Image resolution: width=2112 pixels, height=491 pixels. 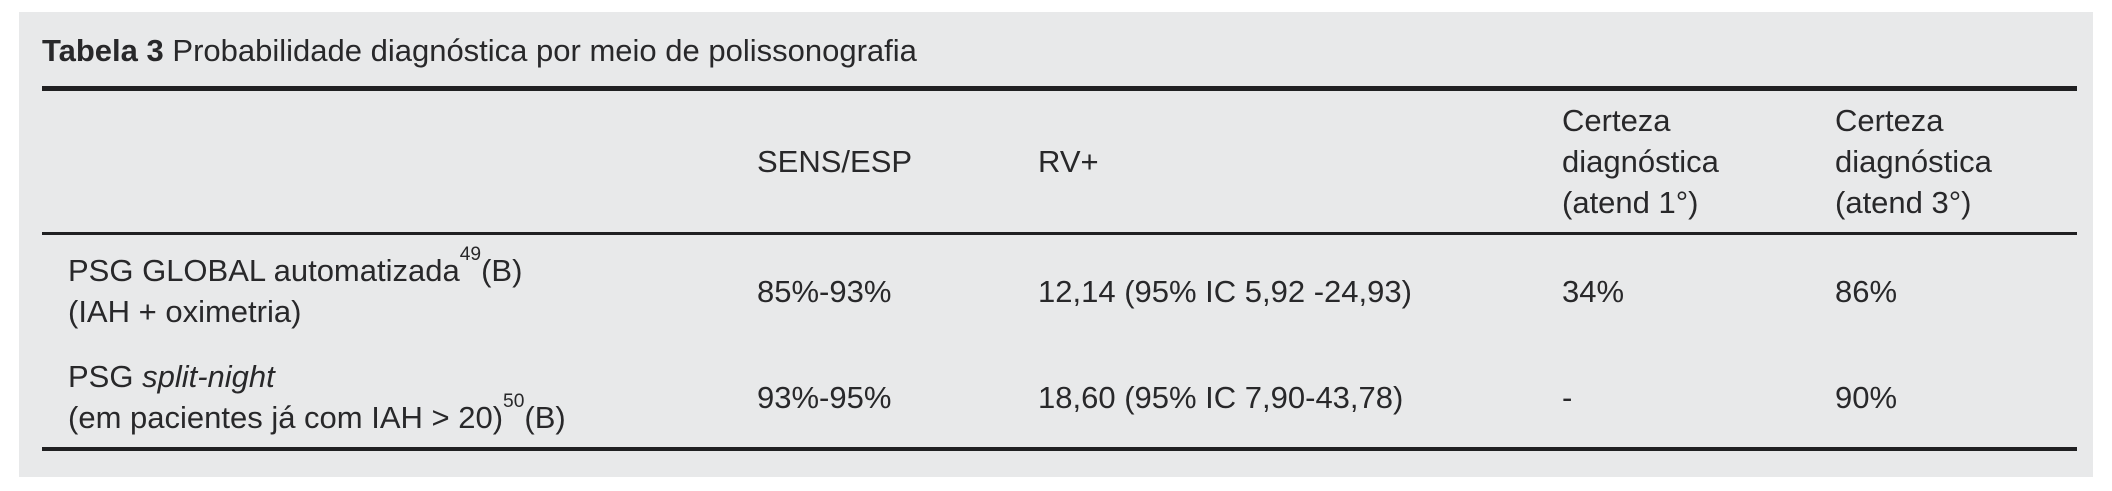 What do you see at coordinates (185, 311) in the screenshot?
I see `row-label-line2: (IAH + oximetria)` at bounding box center [185, 311].